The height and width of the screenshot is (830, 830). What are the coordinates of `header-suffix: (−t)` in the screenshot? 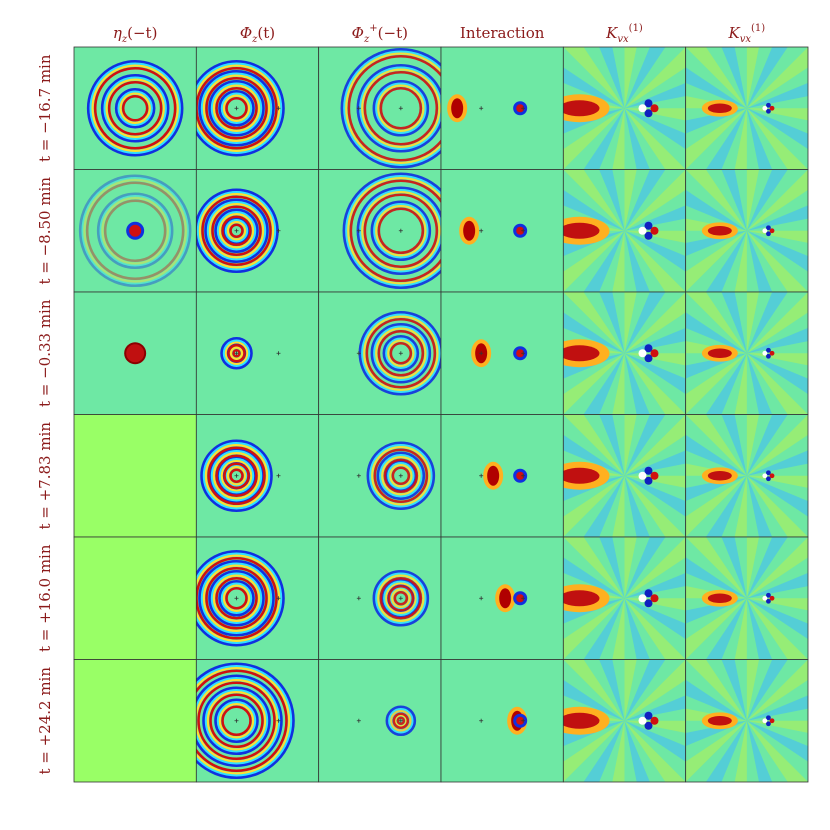 It's located at (393, 33).